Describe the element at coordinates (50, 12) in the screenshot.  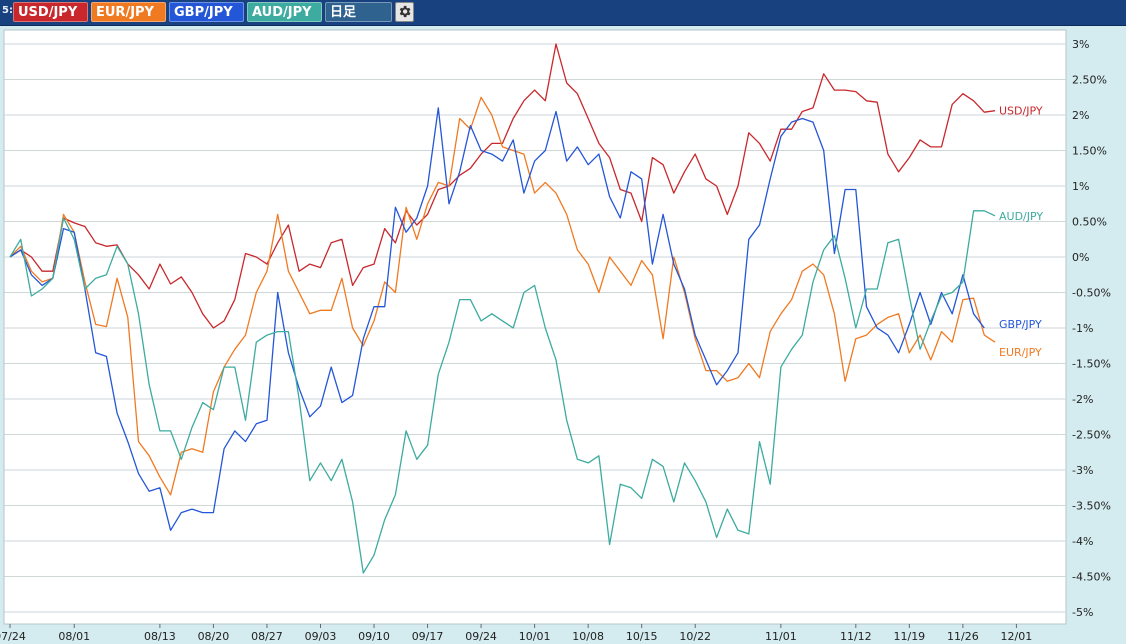
I see `usdjpy-button: USD/JPY` at that location.